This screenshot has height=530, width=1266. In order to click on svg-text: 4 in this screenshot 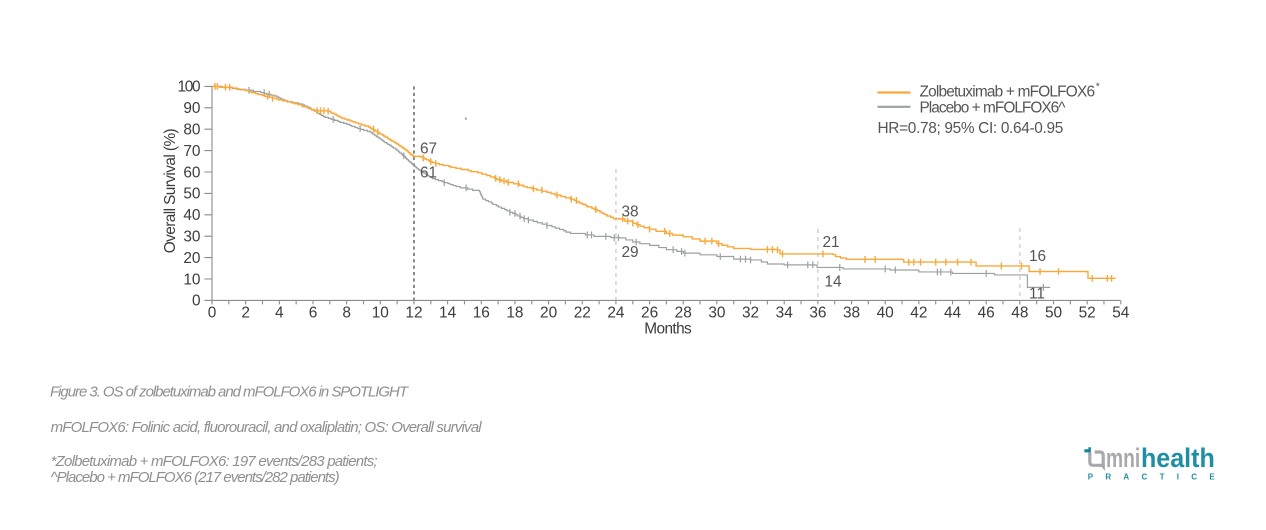, I will do `click(279, 313)`.